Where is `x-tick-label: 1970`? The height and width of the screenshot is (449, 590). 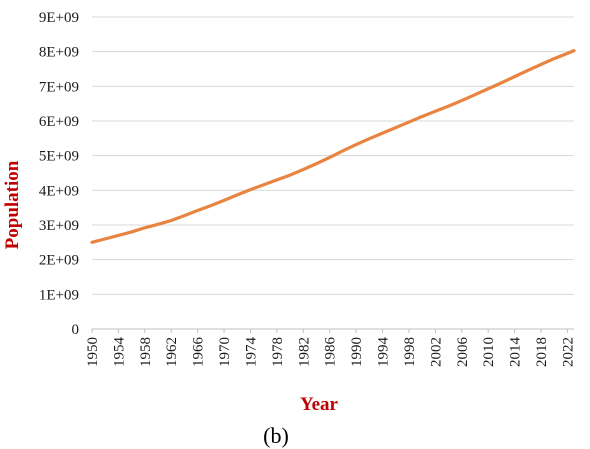
x-tick-label: 1970 is located at coordinates (225, 352).